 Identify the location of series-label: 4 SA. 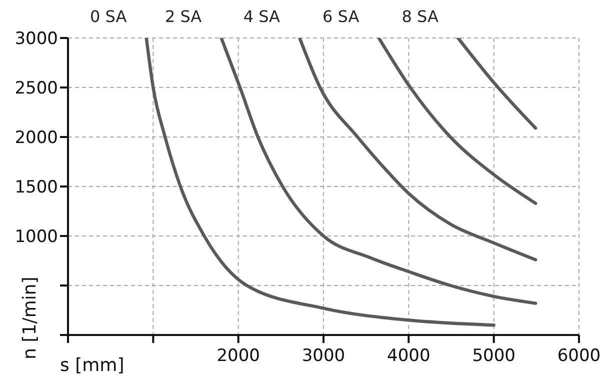
(261, 16).